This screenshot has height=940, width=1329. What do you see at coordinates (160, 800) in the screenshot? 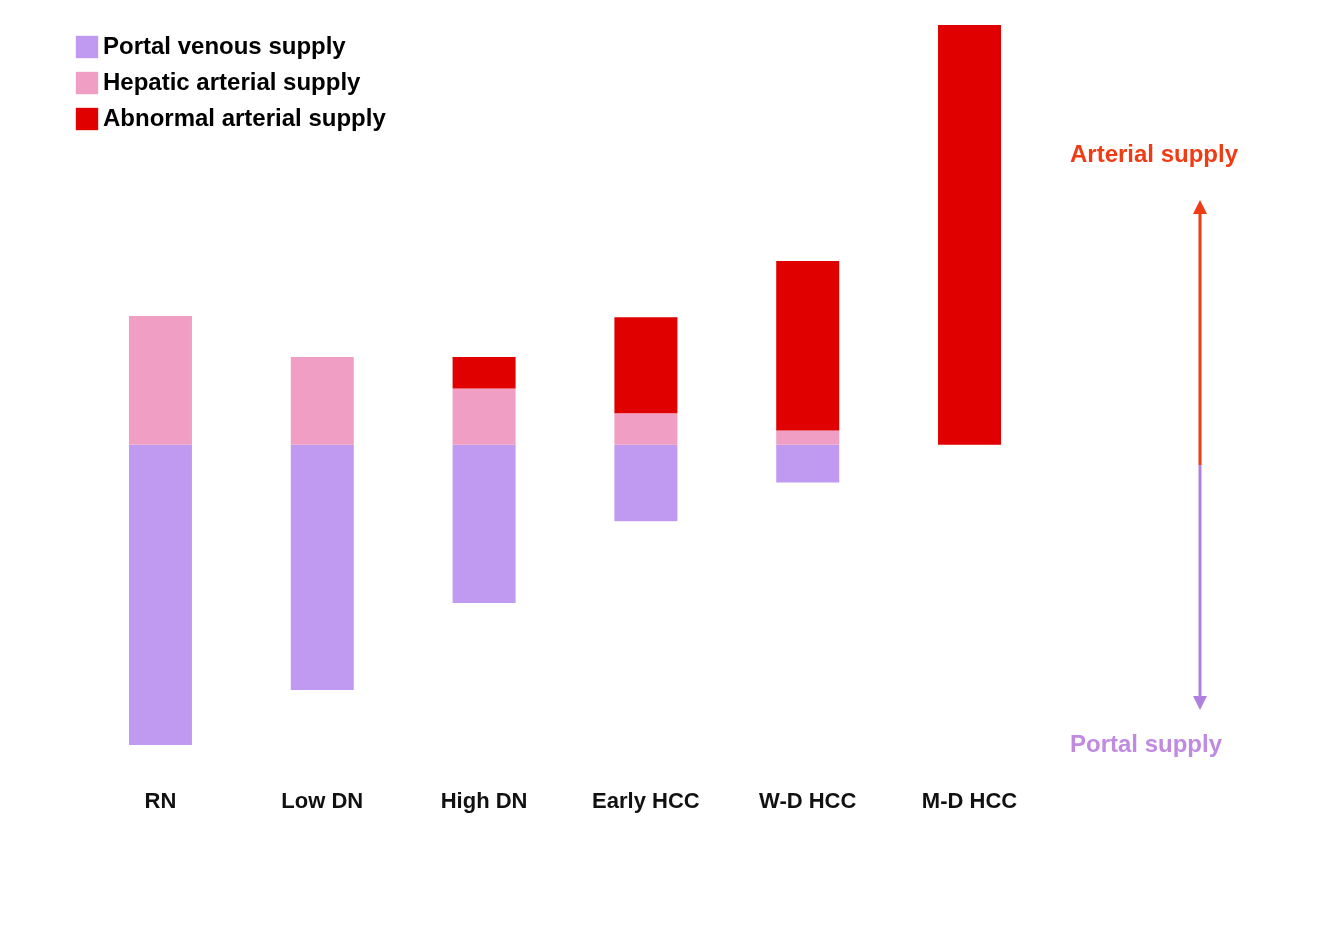
I see `x-tick-label: RN` at bounding box center [160, 800].